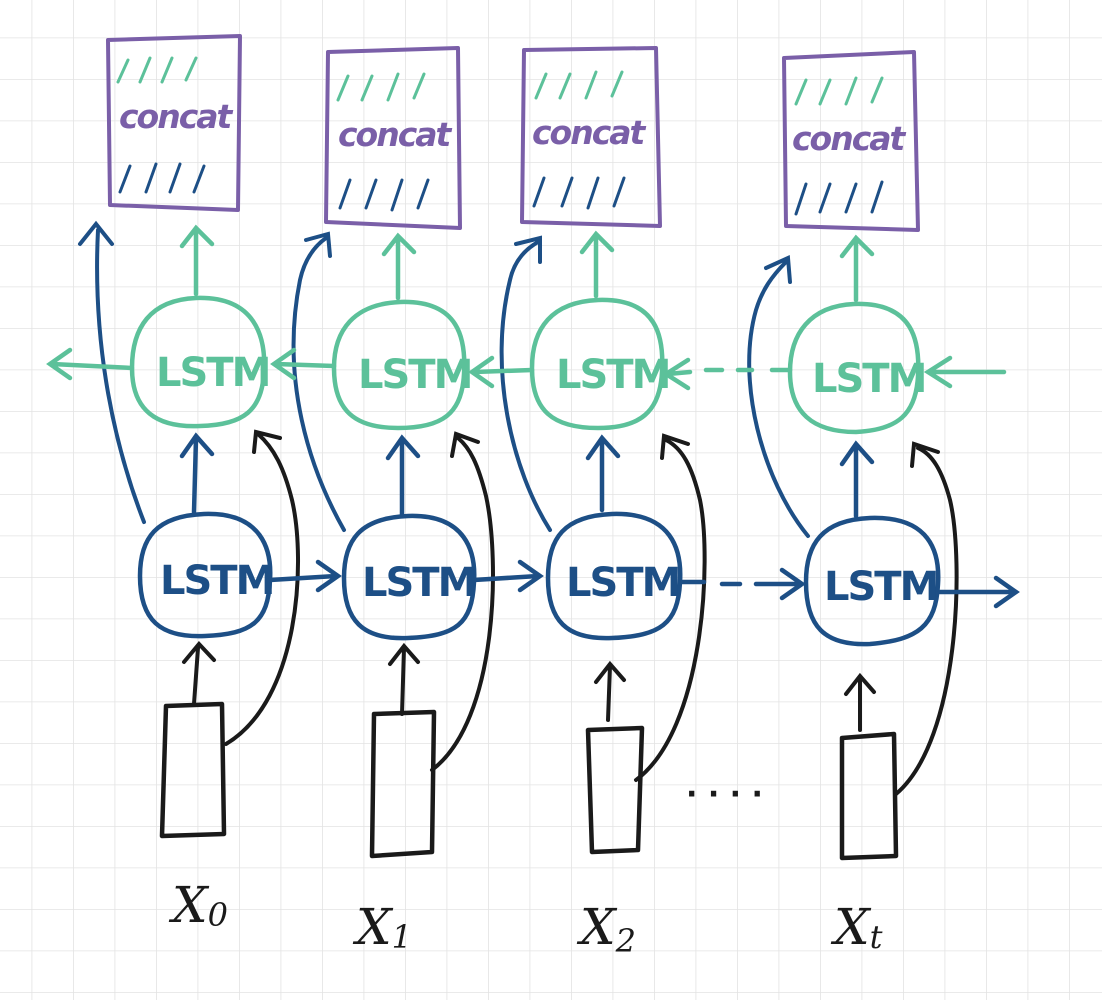  I want to click on backward-lstm-2: LSTM, so click(600, 364).